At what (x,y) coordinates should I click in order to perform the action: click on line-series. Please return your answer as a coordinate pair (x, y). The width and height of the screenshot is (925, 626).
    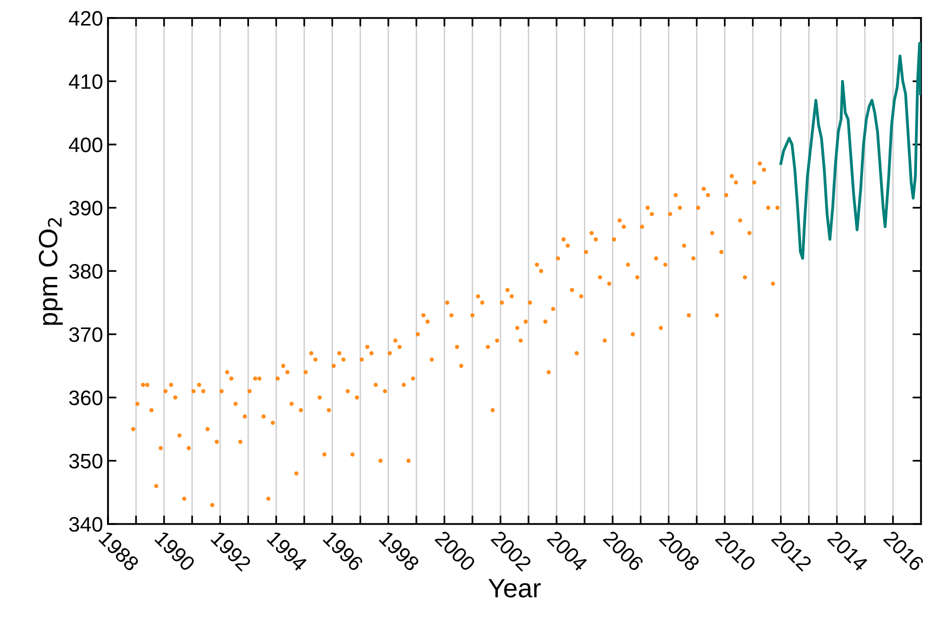
    Looking at the image, I should click on (850, 151).